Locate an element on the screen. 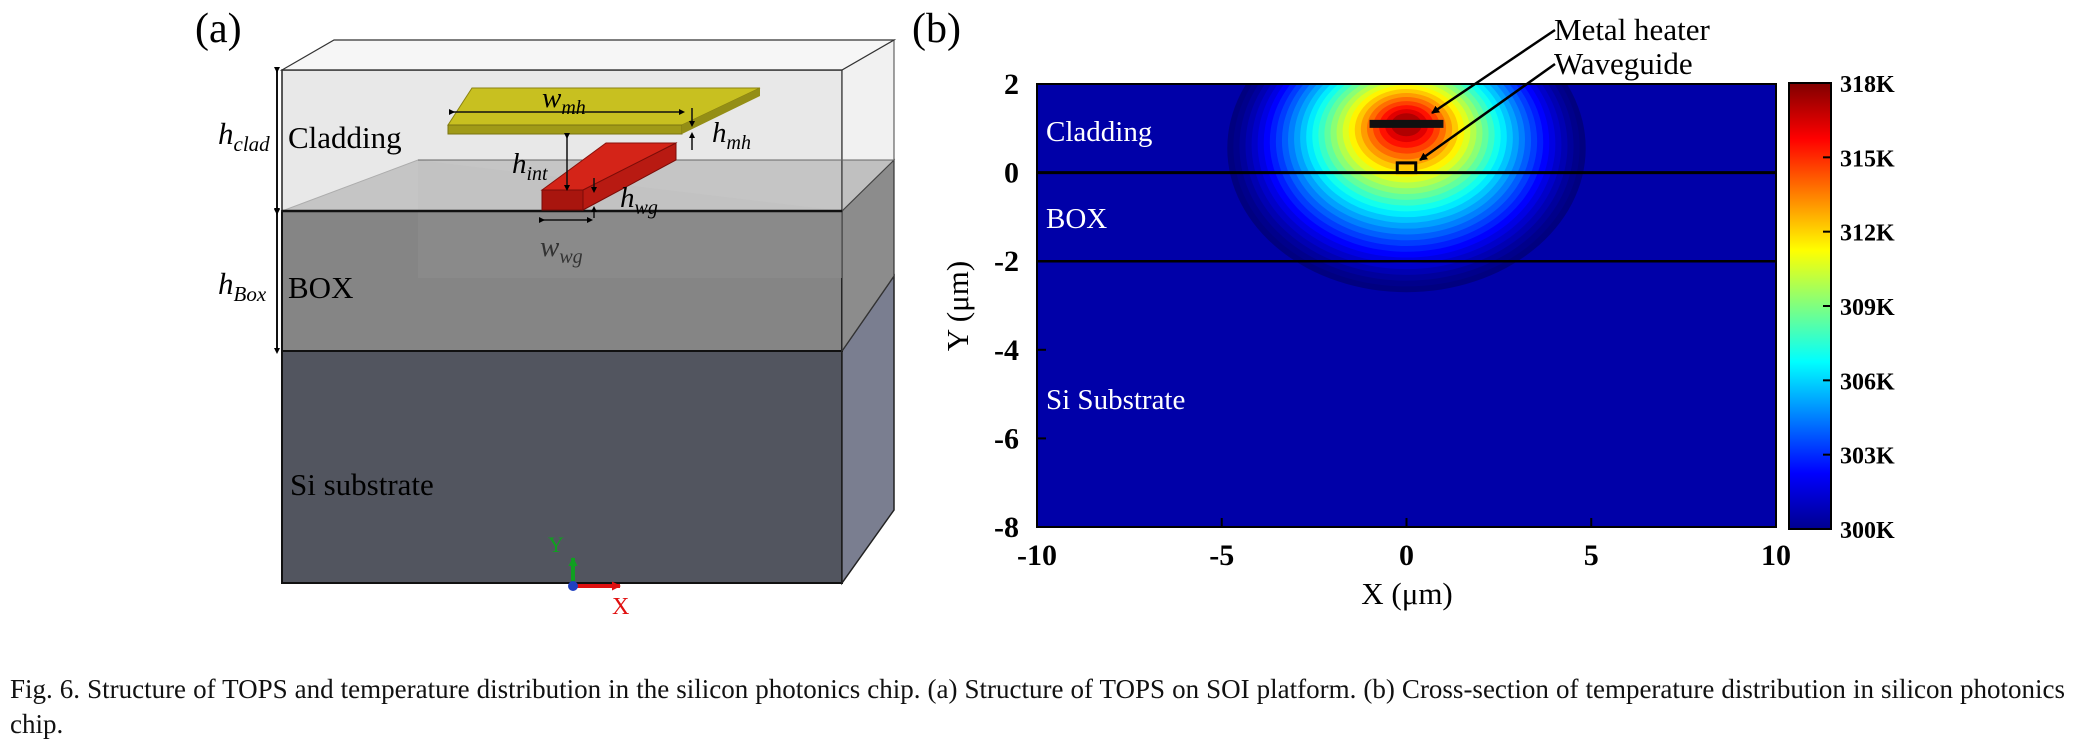 The image size is (2077, 753). dim-h-wg: hwg is located at coordinates (624, 198).